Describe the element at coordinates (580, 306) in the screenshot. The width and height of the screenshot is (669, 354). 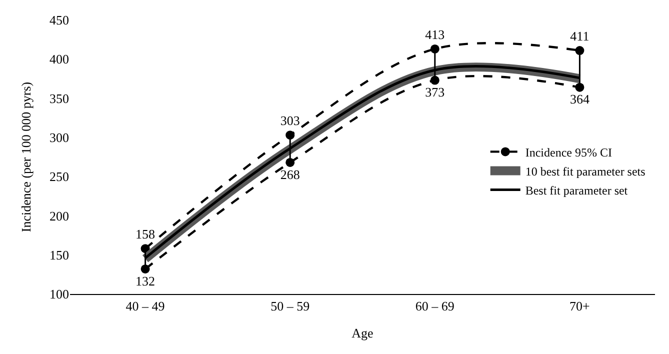
I see `x-tick-label: 70+` at that location.